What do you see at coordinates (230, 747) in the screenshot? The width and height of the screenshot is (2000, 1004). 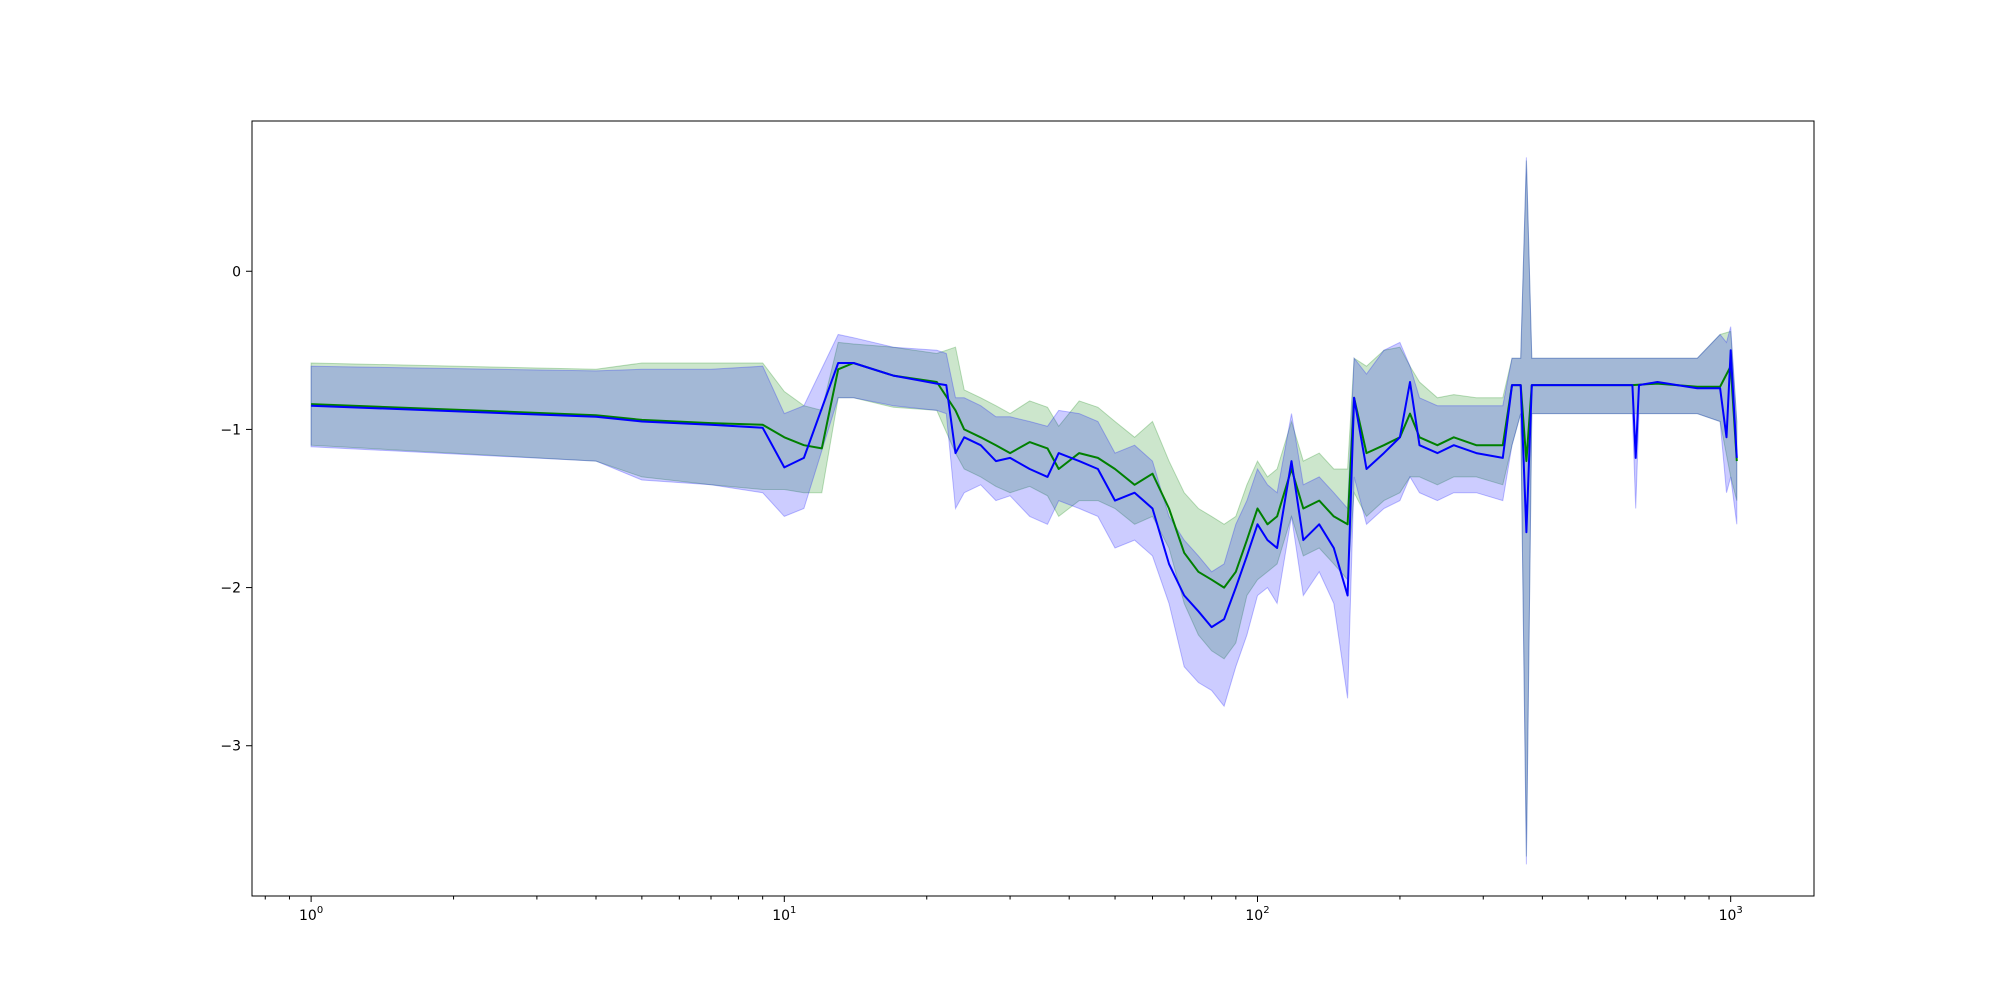 I see `y-tick-label: −3` at bounding box center [230, 747].